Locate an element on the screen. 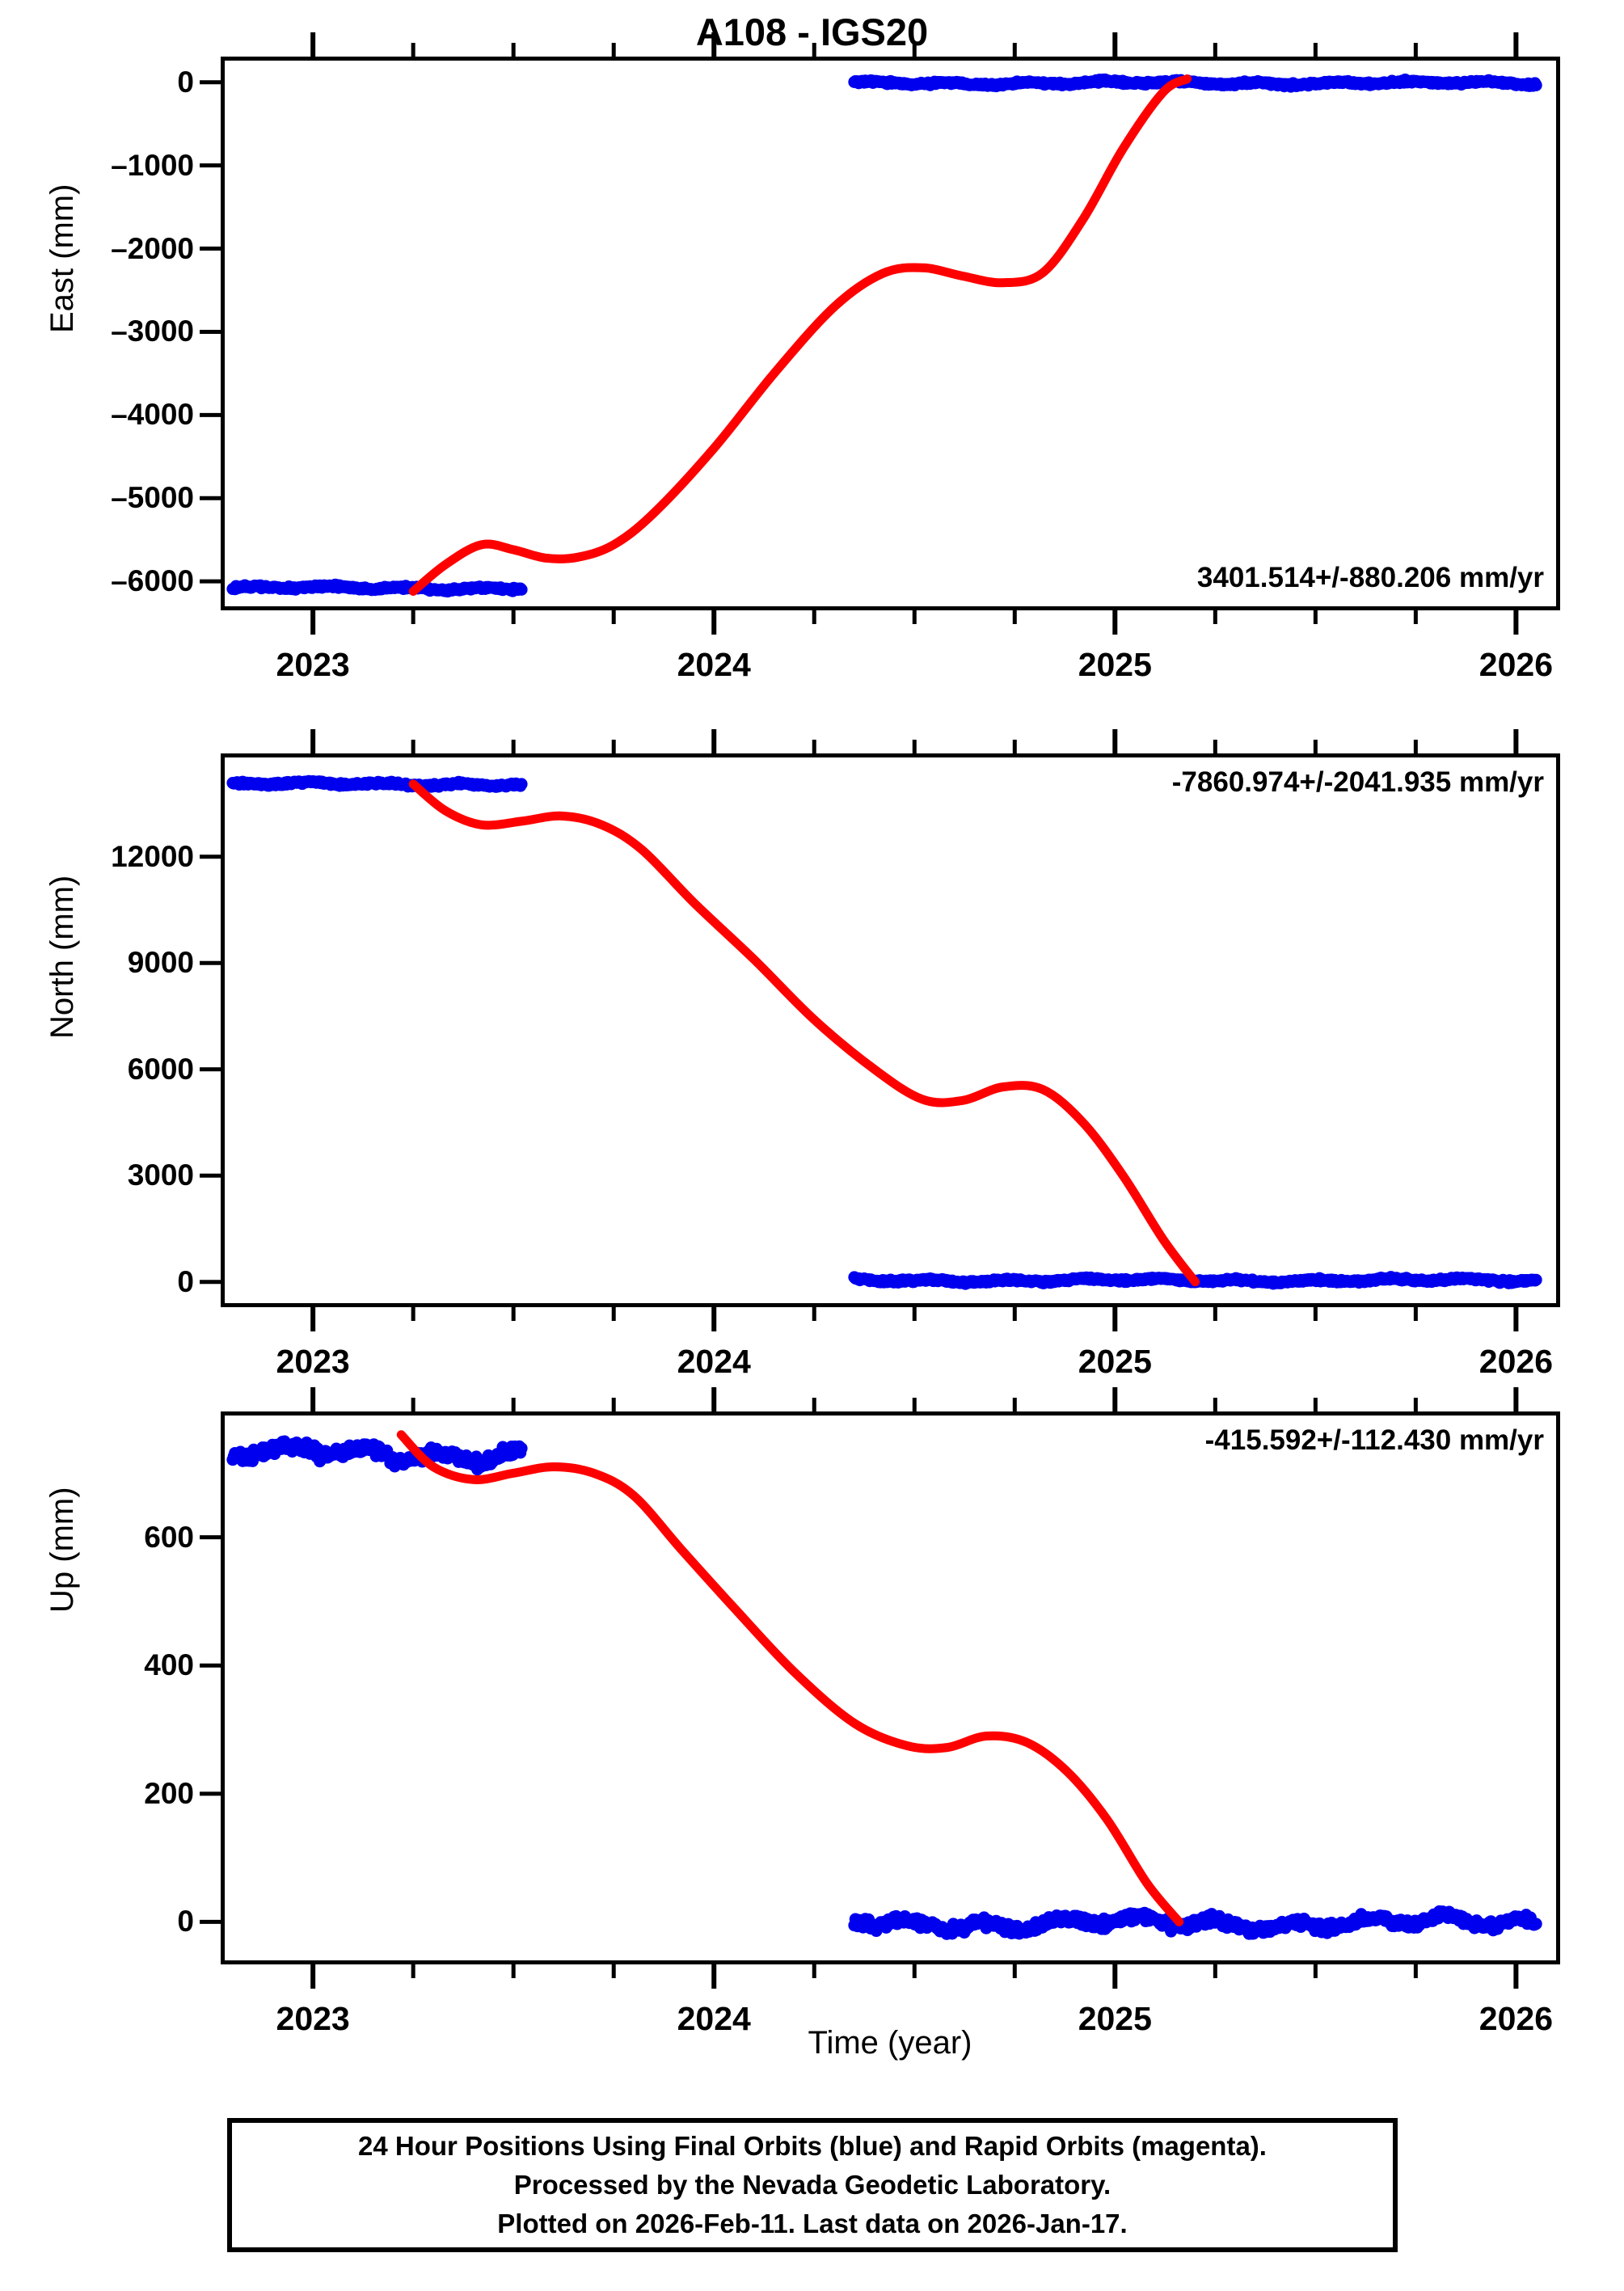 This screenshot has width=1624, height=2291. ytick-label: 400 is located at coordinates (169, 1665).